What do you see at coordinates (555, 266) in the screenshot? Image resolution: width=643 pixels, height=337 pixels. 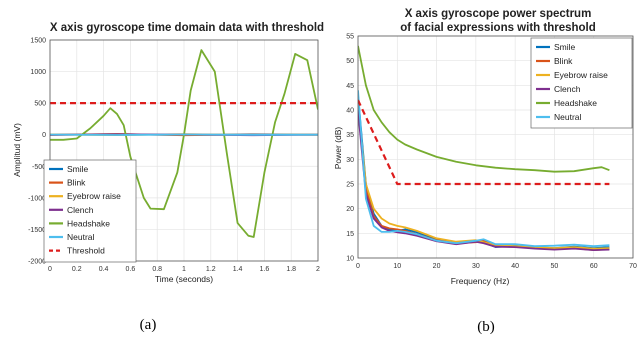 I see `x-tick-label: 50` at bounding box center [555, 266].